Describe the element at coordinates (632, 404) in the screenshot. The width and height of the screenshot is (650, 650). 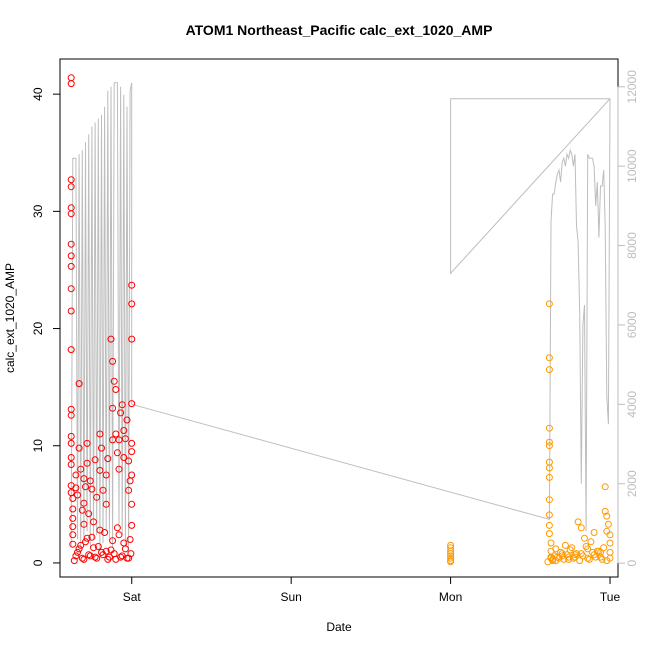
I see `y-tick-label-right: 4000` at that location.